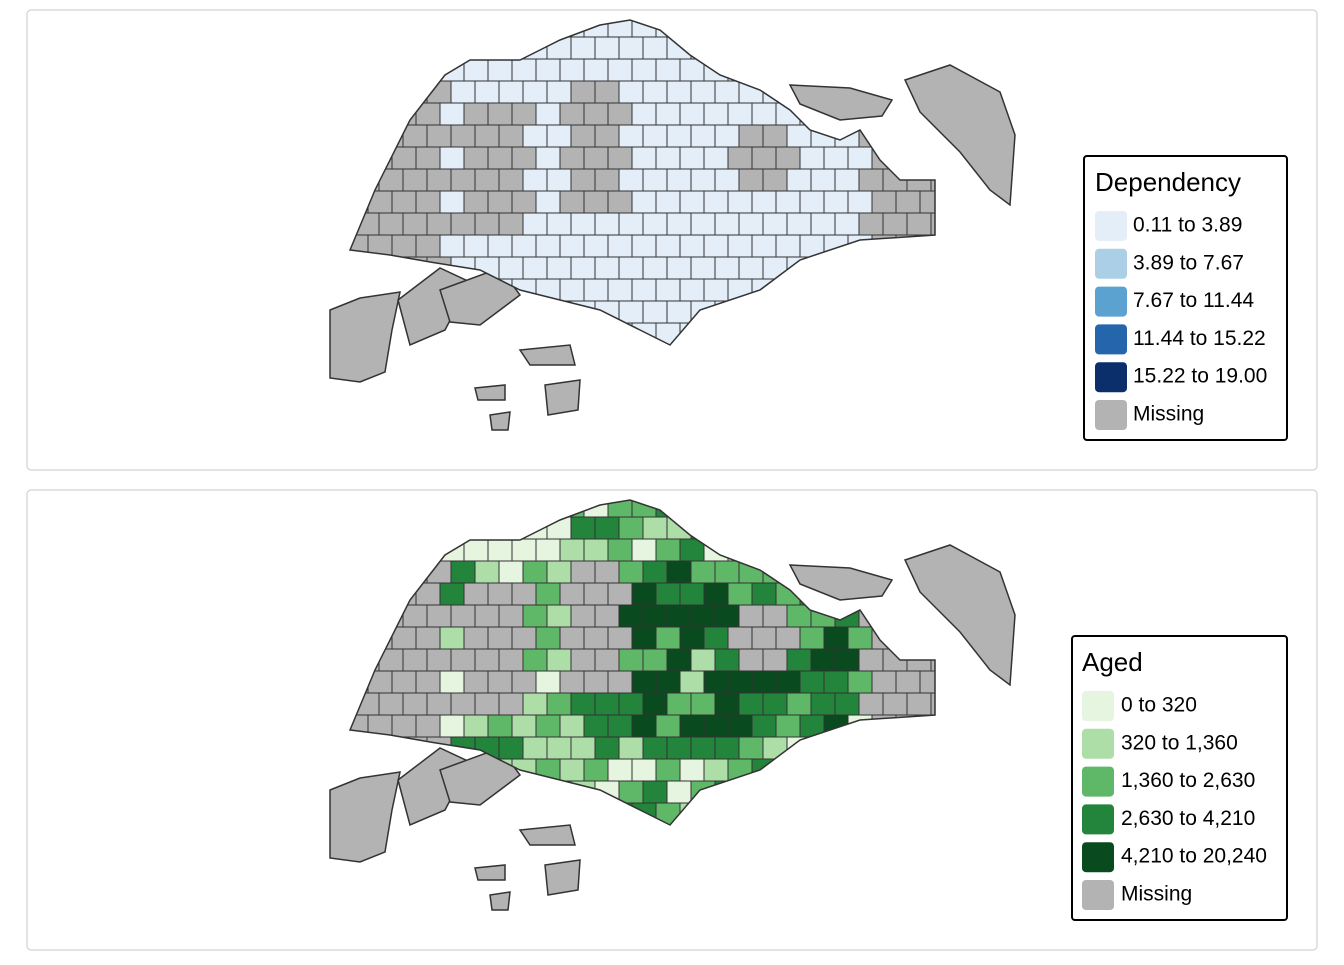 The image size is (1344, 965). What do you see at coordinates (1179, 742) in the screenshot?
I see `legend-label: 320 to 1,360` at bounding box center [1179, 742].